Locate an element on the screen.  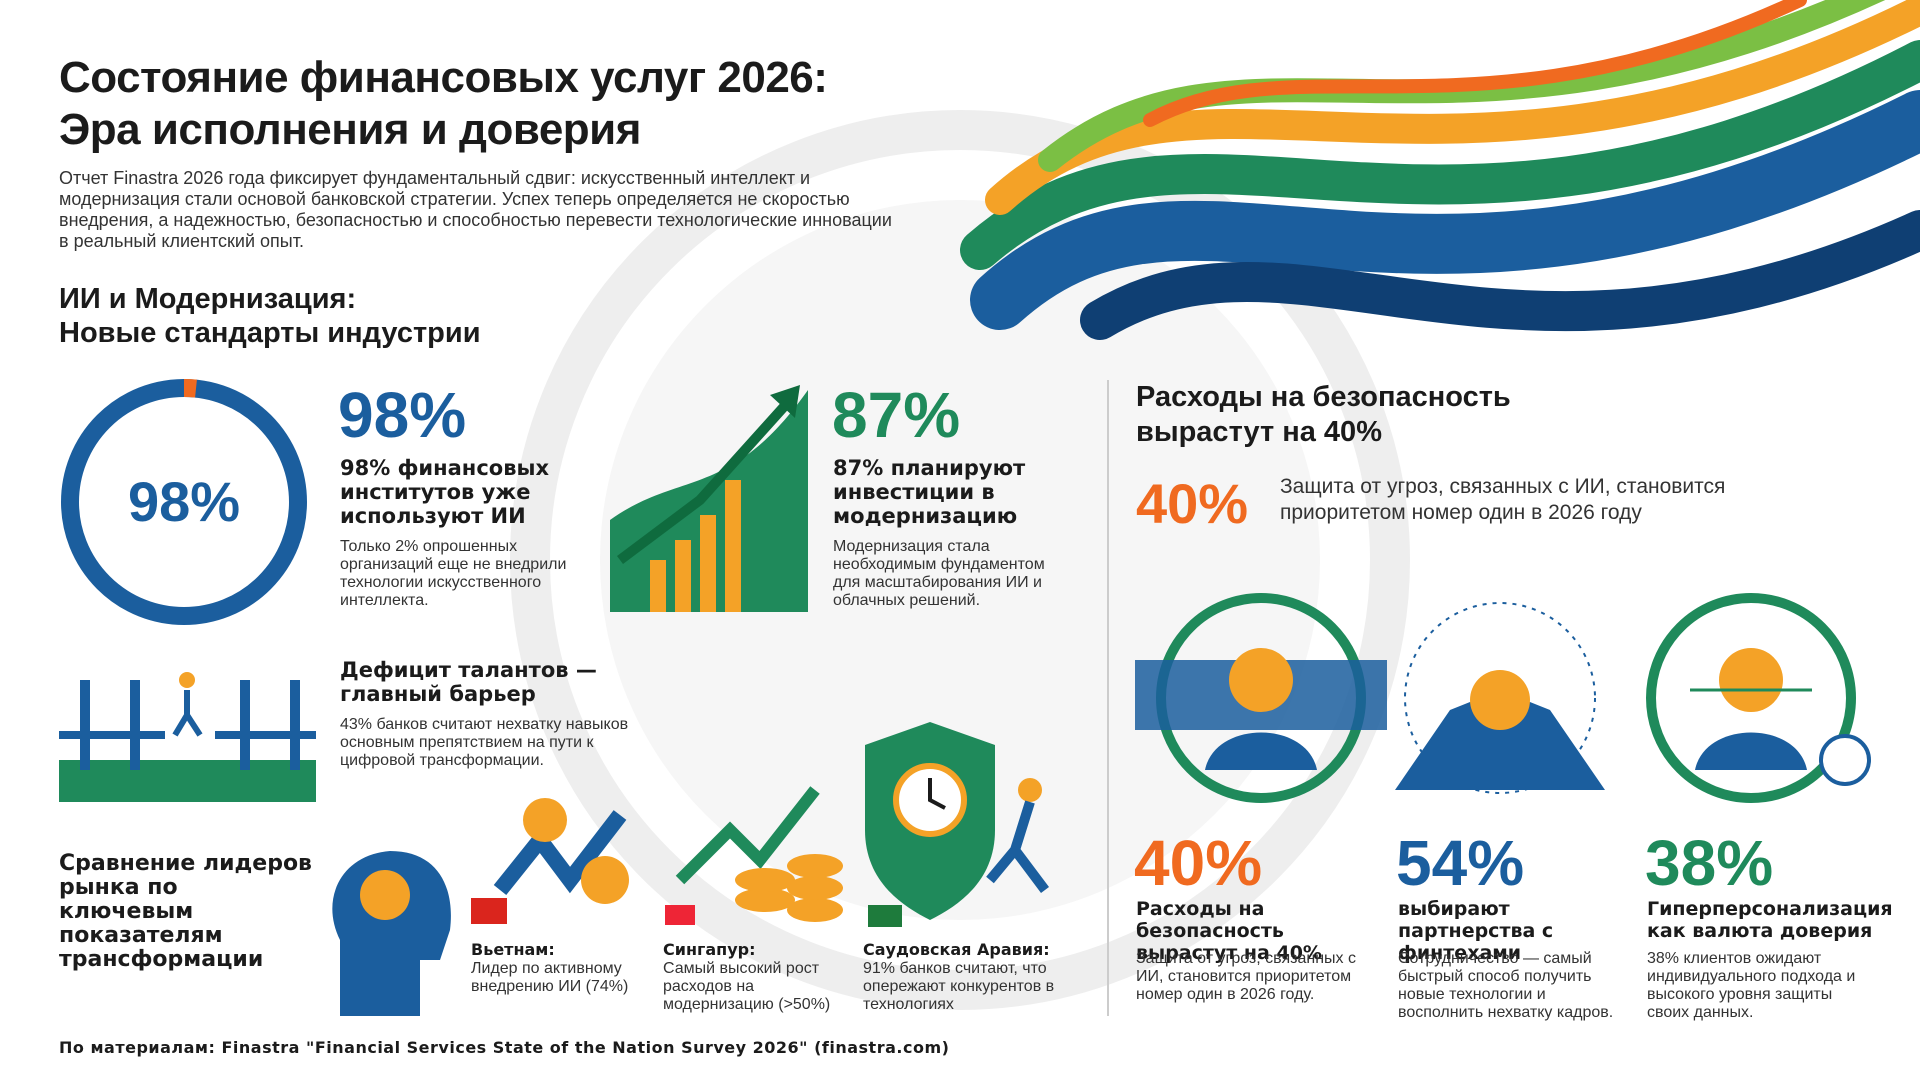
highlight-value: 40% is located at coordinates (1192, 503).